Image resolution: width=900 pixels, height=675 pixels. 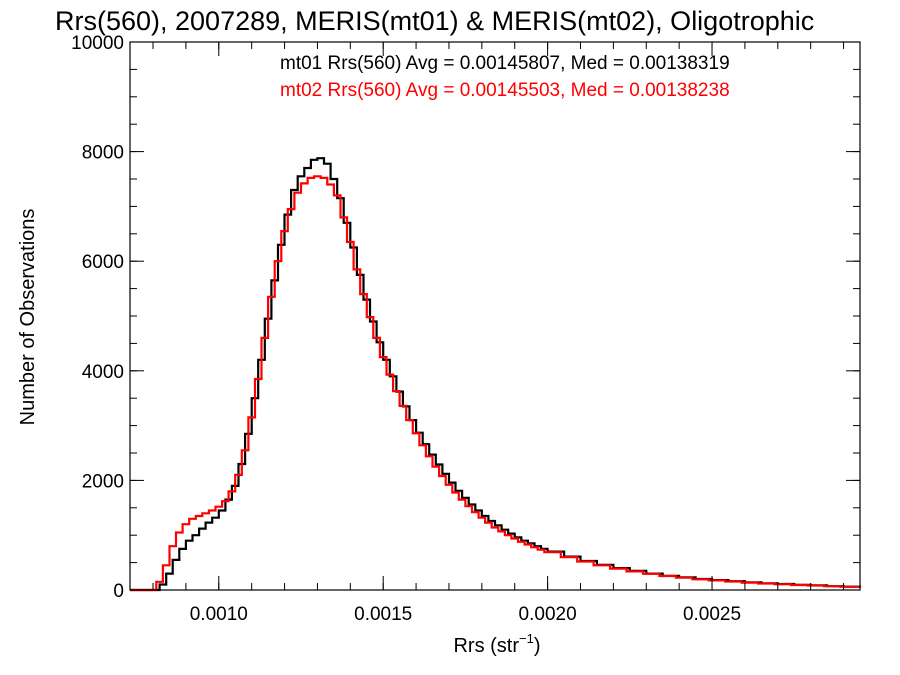 I want to click on y-tick-label: 2000, so click(x=103, y=481).